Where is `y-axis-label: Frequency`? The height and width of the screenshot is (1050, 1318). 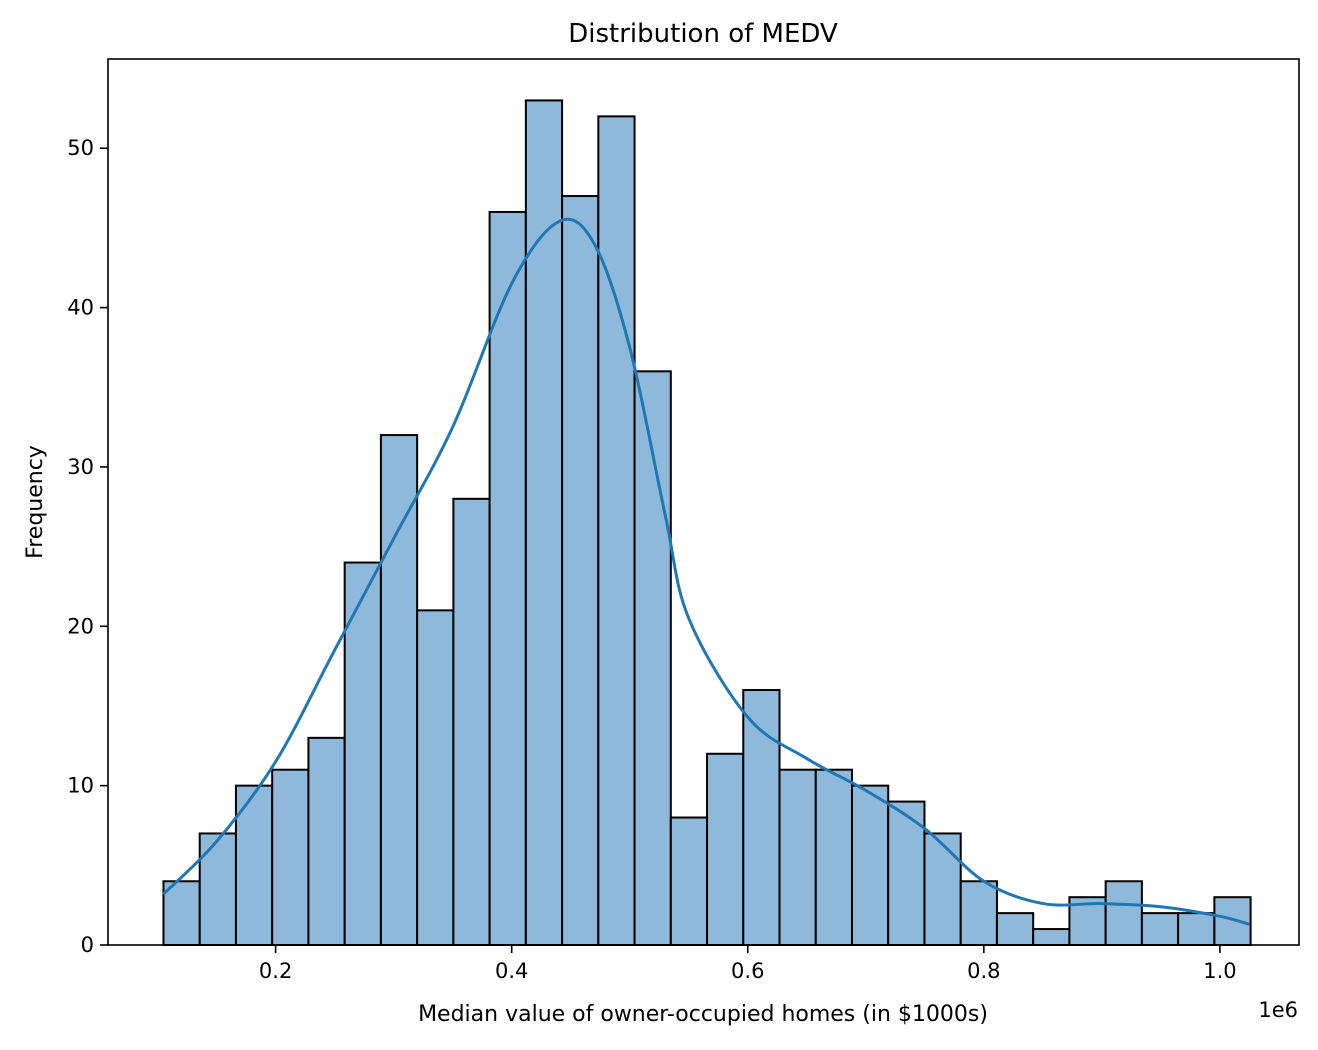
y-axis-label: Frequency is located at coordinates (35, 502).